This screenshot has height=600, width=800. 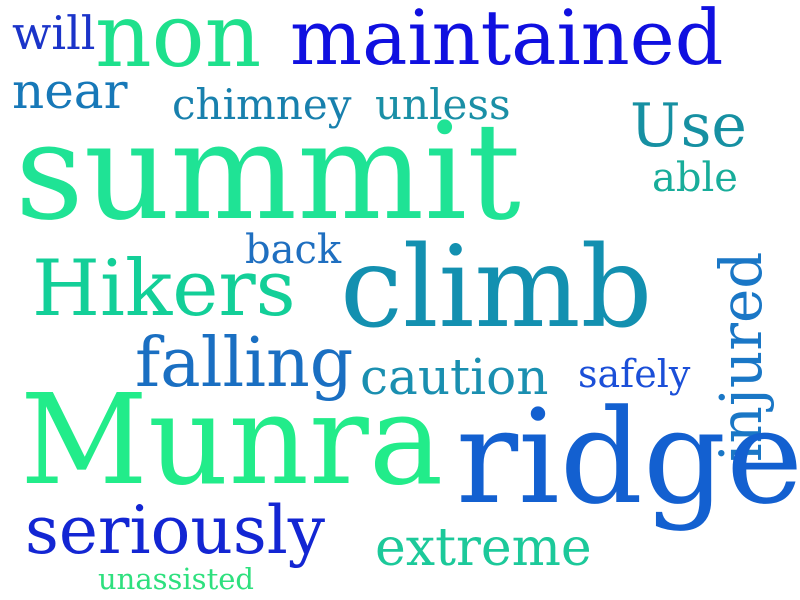 What do you see at coordinates (232, 440) in the screenshot?
I see `word-munra: Munra` at bounding box center [232, 440].